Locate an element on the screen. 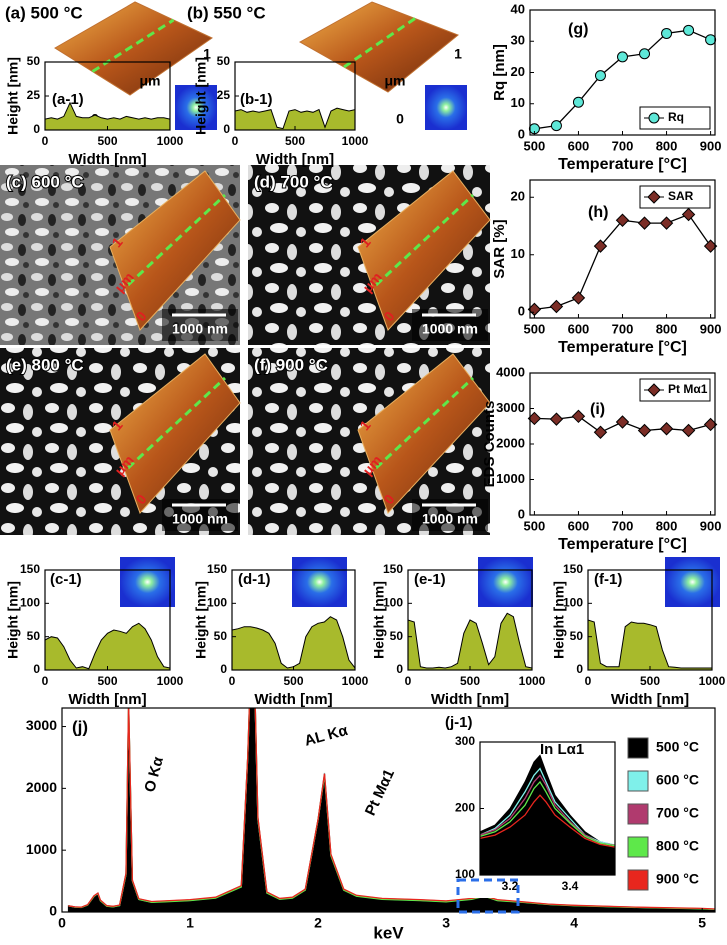 The width and height of the screenshot is (727, 945). x-tick-label: 900 is located at coordinates (711, 525).